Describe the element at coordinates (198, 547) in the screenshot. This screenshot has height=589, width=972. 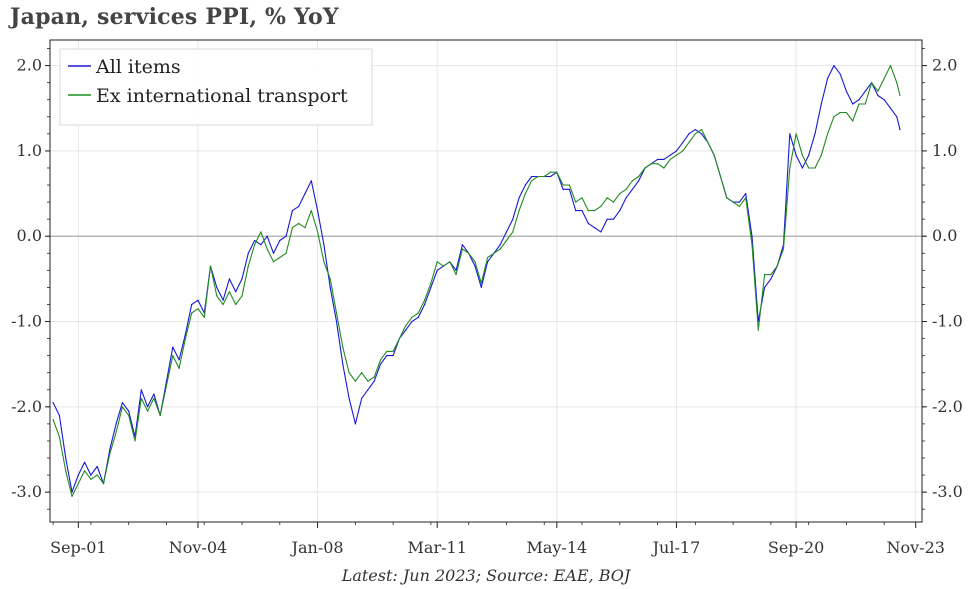
I see `x-tick-label: Nov-04` at that location.